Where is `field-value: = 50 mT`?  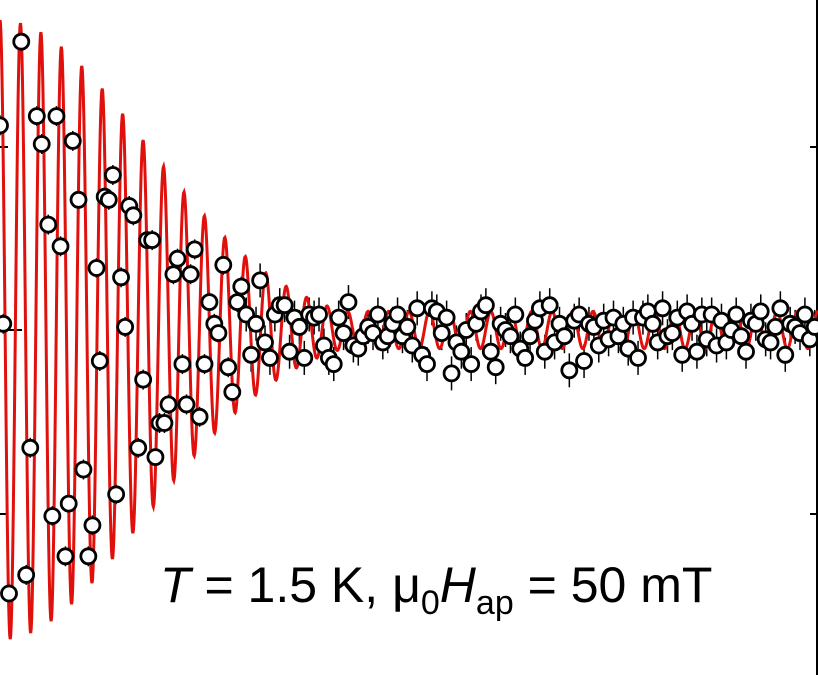 field-value: = 50 mT is located at coordinates (613, 585).